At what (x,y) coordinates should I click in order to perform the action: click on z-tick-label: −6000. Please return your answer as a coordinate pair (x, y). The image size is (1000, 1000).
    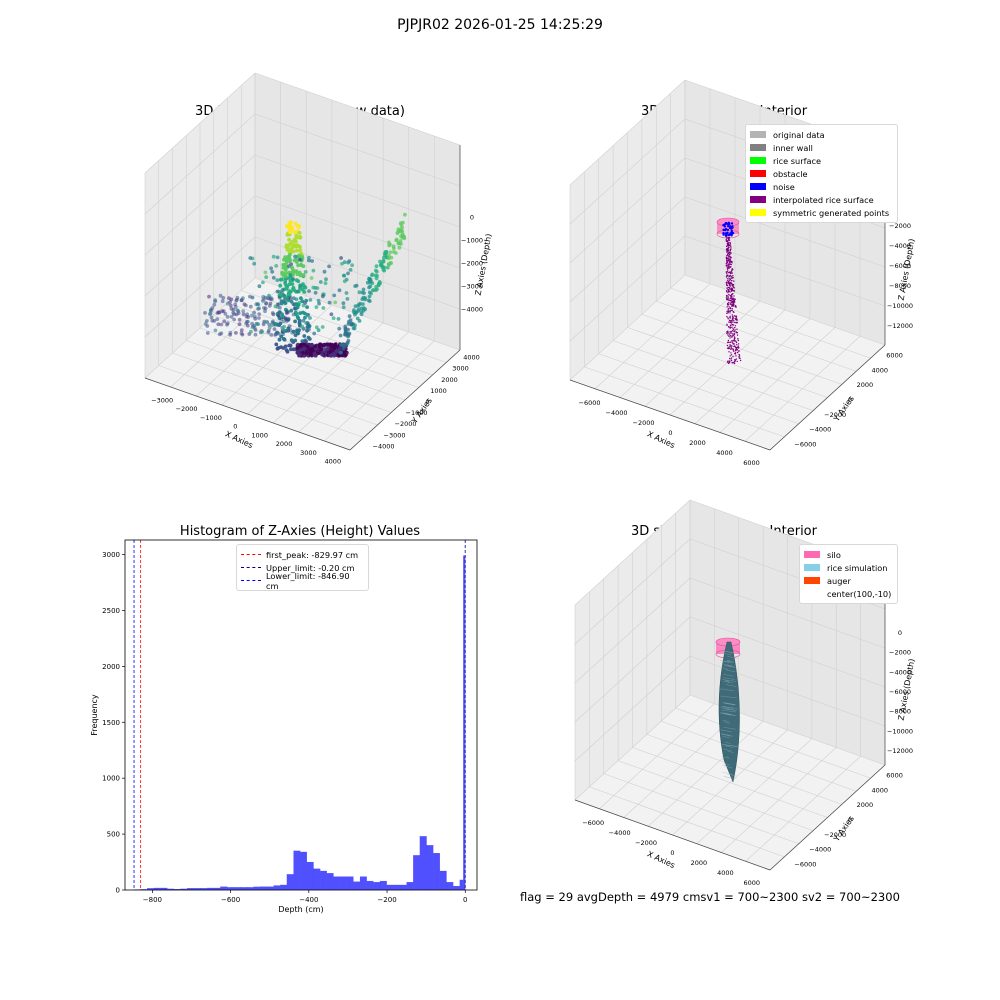
    Looking at the image, I should click on (900, 692).